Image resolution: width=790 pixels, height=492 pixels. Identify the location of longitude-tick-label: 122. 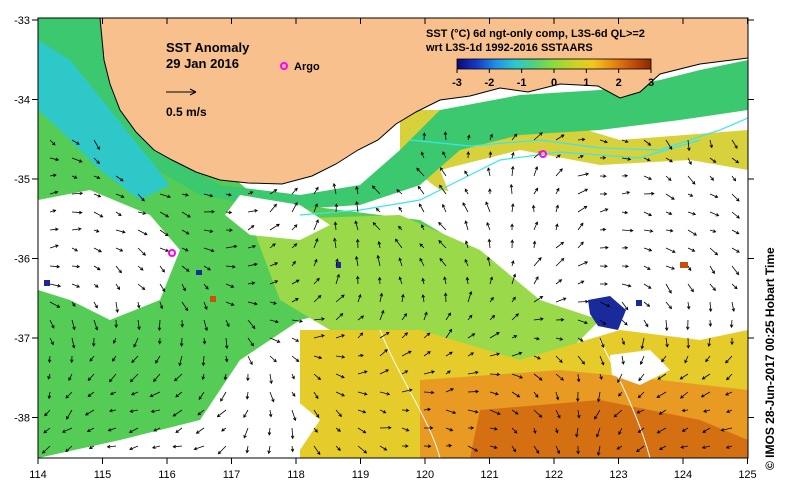
(554, 475).